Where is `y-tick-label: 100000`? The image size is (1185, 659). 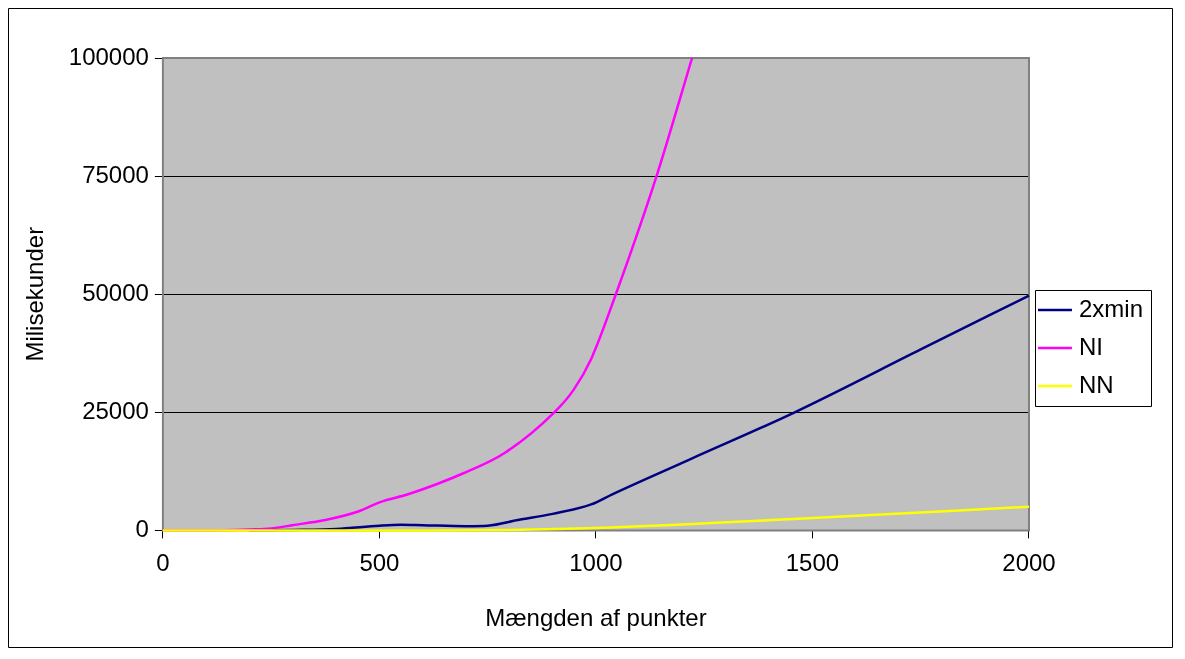
y-tick-label: 100000 is located at coordinates (108, 56).